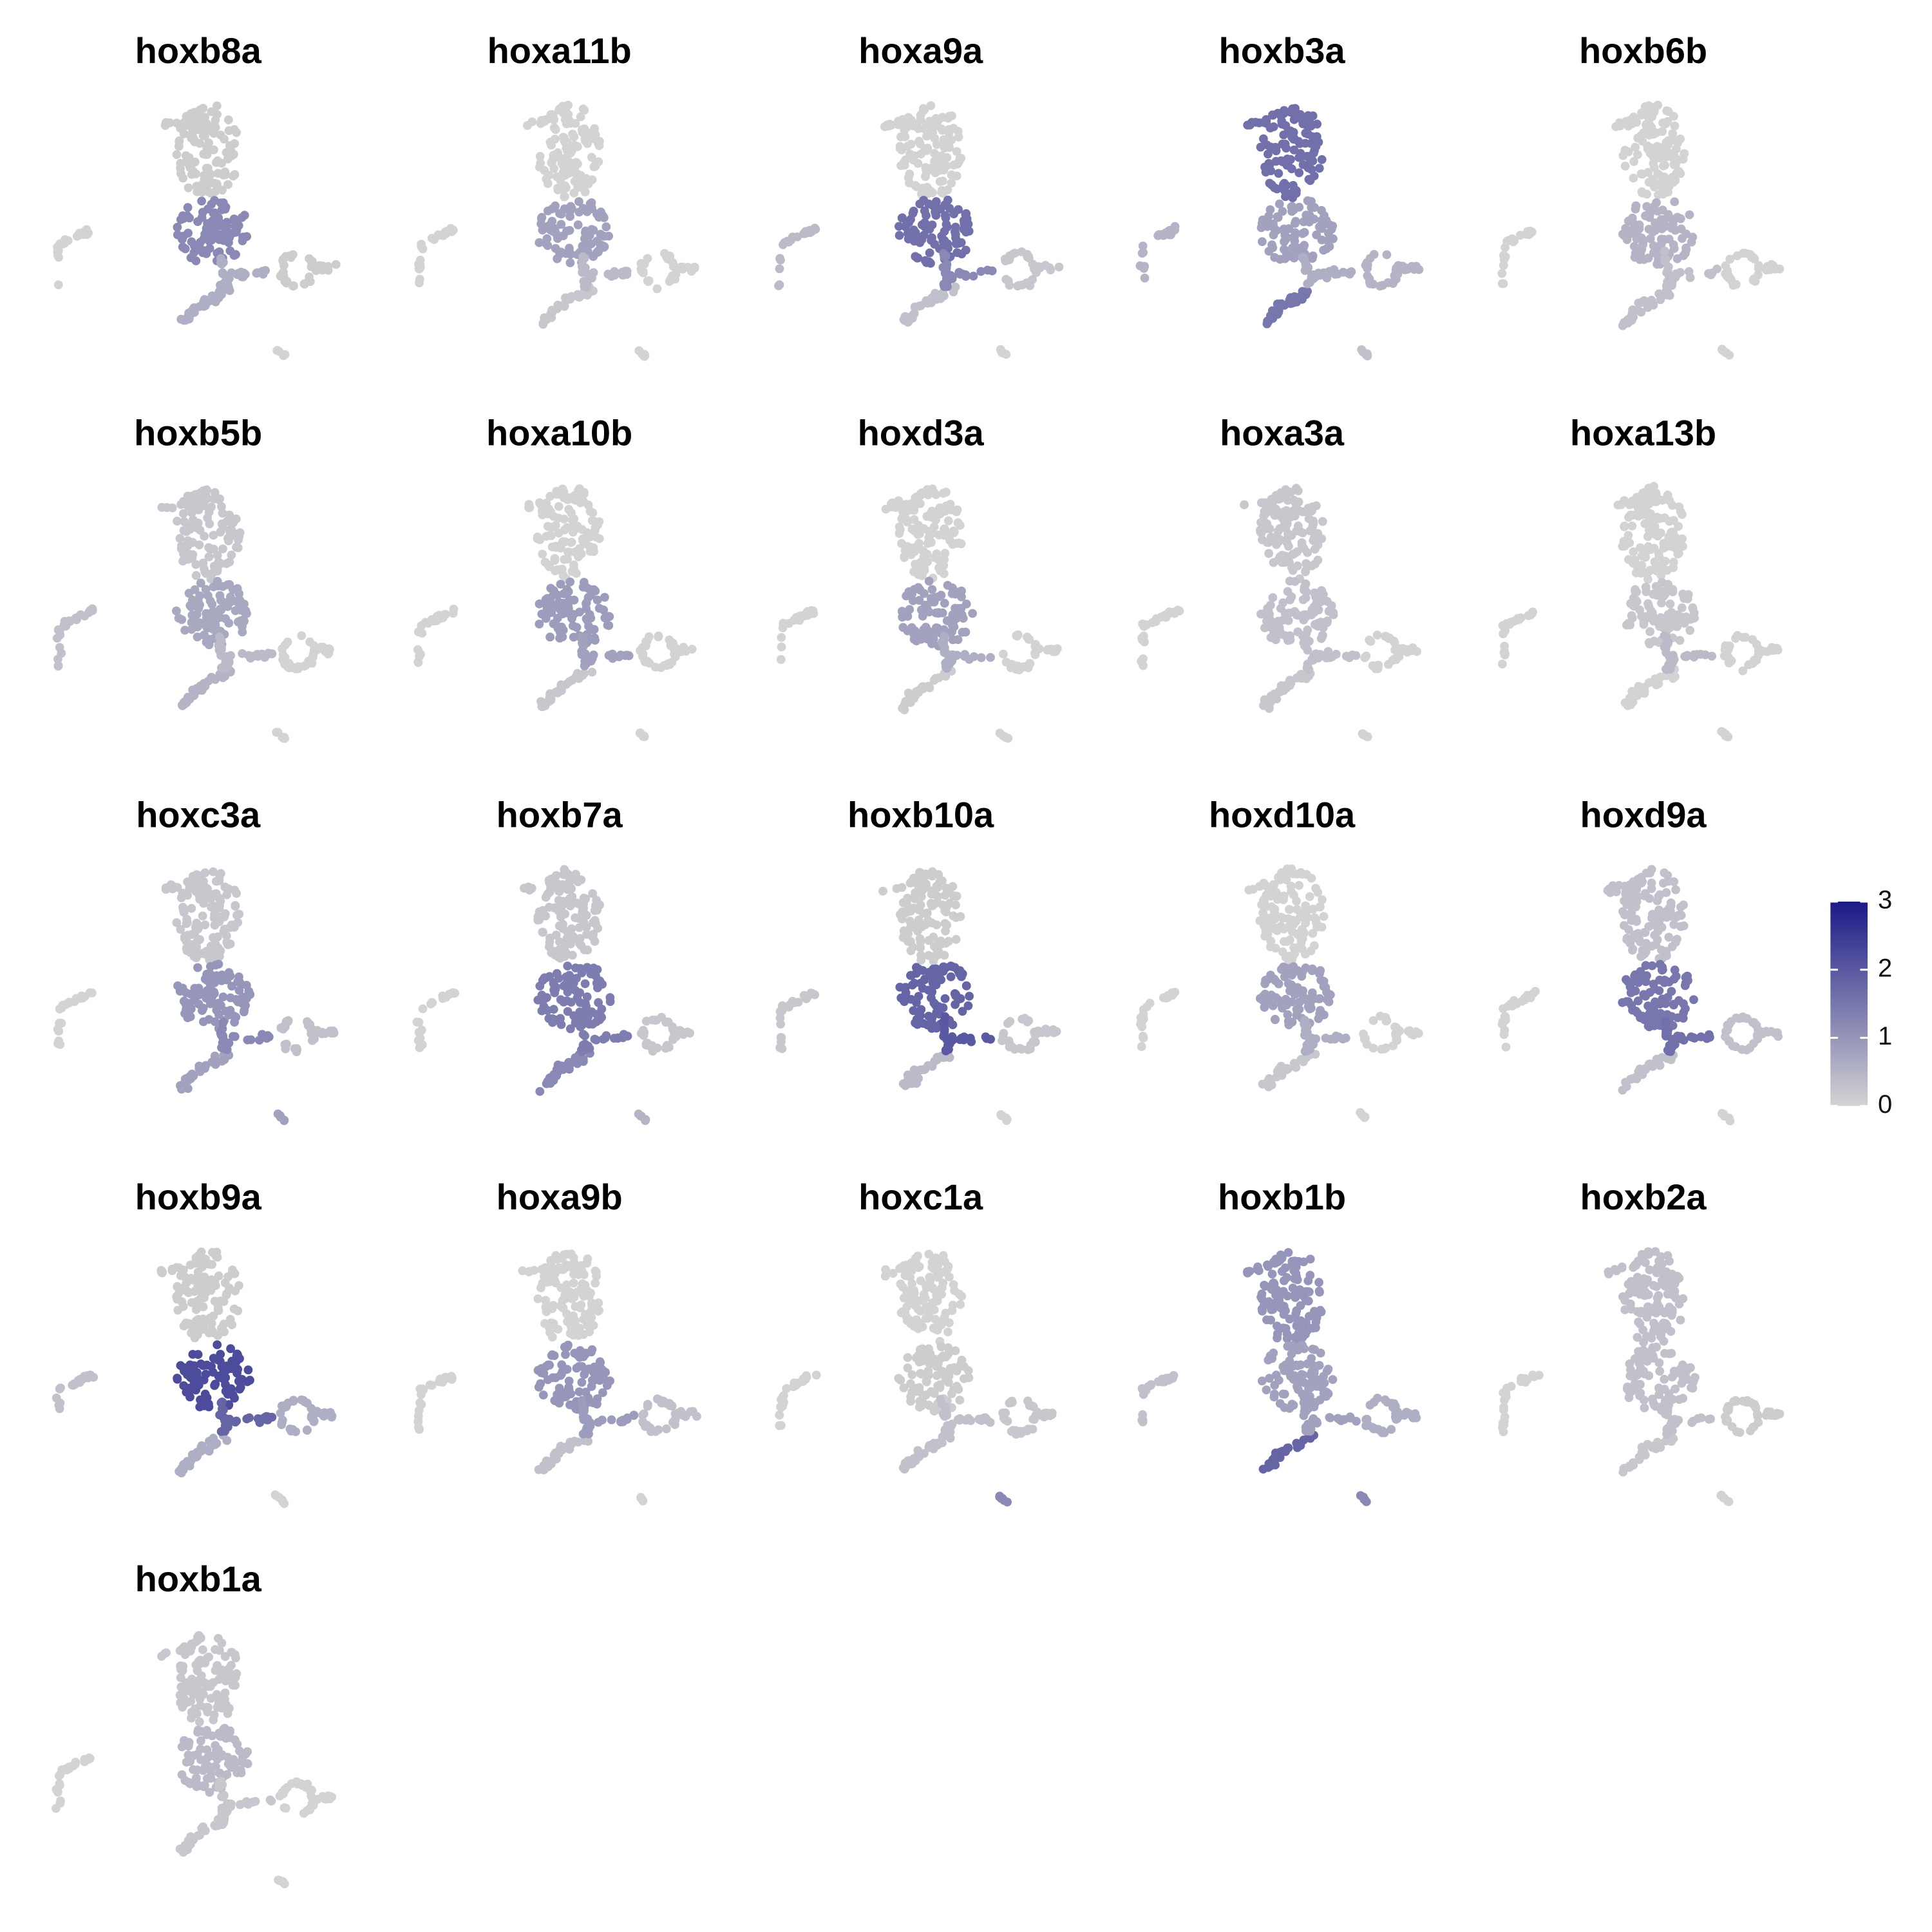  I want to click on panel-title: hoxa11b, so click(560, 50).